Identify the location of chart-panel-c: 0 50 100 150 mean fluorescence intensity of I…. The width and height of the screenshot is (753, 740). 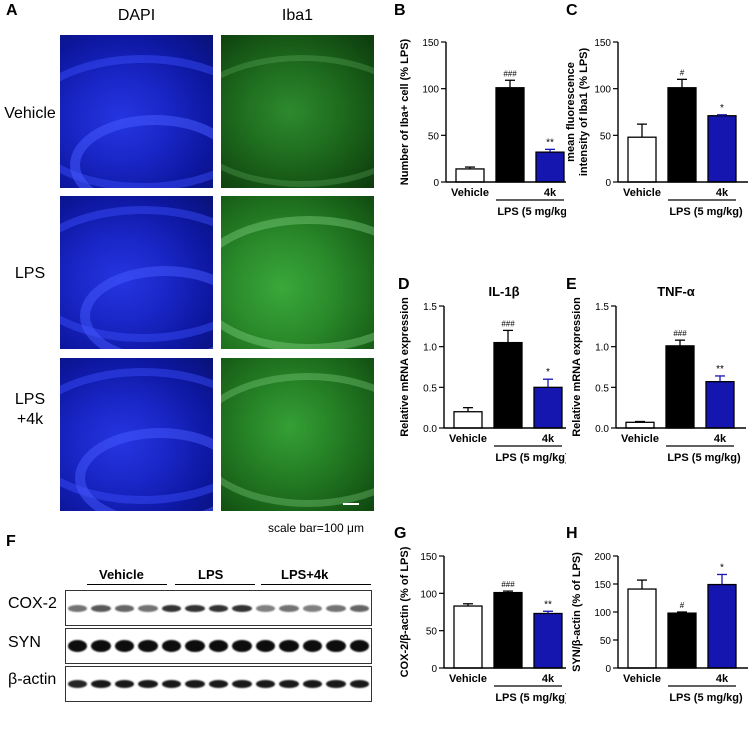
(657, 128).